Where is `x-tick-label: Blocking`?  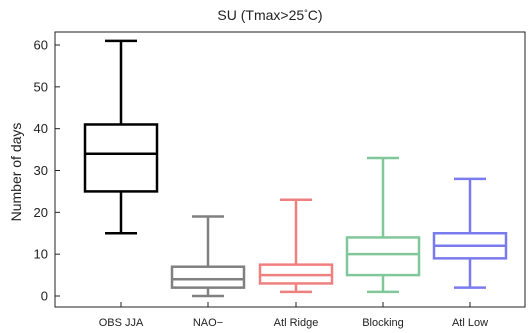
x-tick-label: Blocking is located at coordinates (383, 323).